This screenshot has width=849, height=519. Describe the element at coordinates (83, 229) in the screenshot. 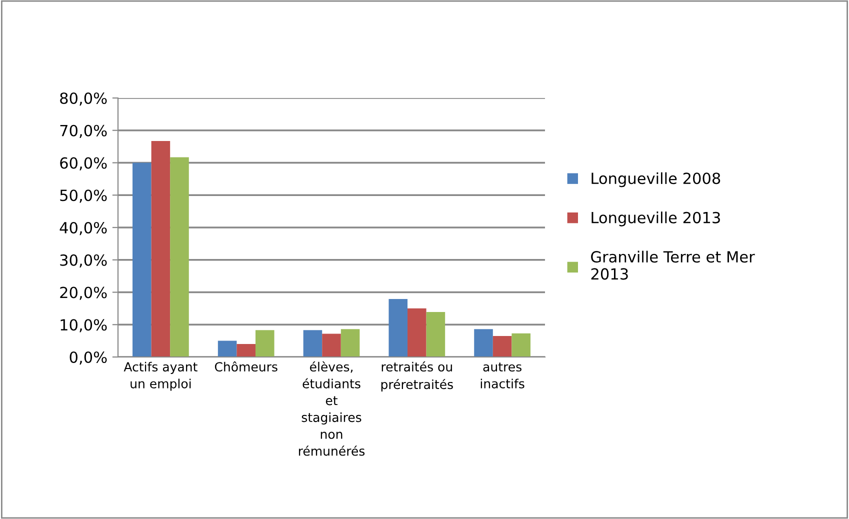

I see `y-tick-label: 40,0%` at that location.